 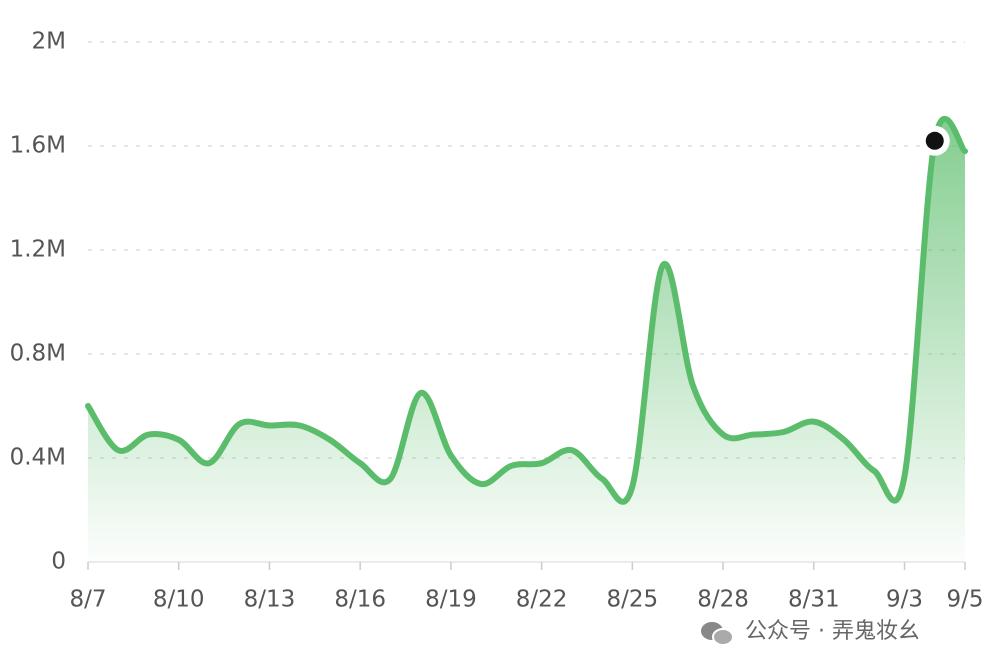 What do you see at coordinates (723, 600) in the screenshot?
I see `x-tick-label: 8/28` at bounding box center [723, 600].